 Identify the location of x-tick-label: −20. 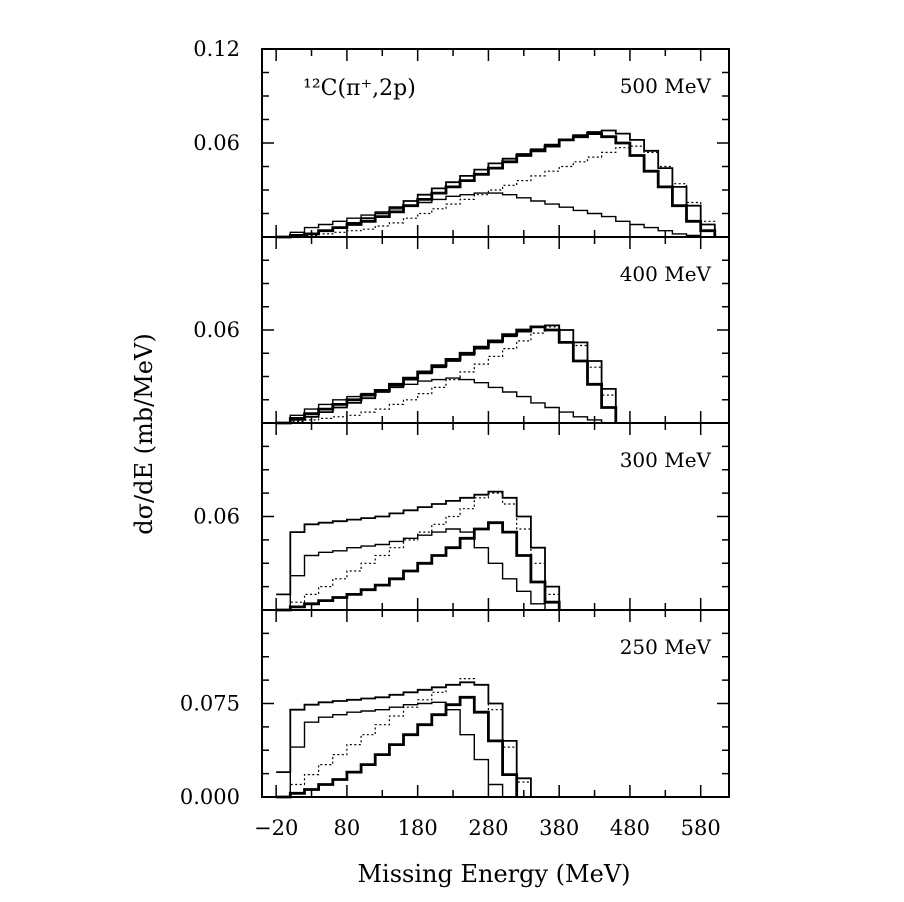
(276, 828).